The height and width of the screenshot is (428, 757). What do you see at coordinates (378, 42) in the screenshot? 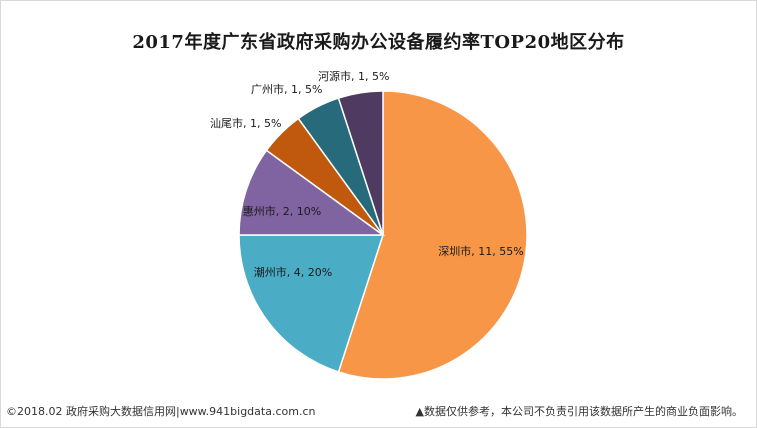
I see `chart-title: 2017年度广东省政府采购办公设备履约率TOP20地区分布` at bounding box center [378, 42].